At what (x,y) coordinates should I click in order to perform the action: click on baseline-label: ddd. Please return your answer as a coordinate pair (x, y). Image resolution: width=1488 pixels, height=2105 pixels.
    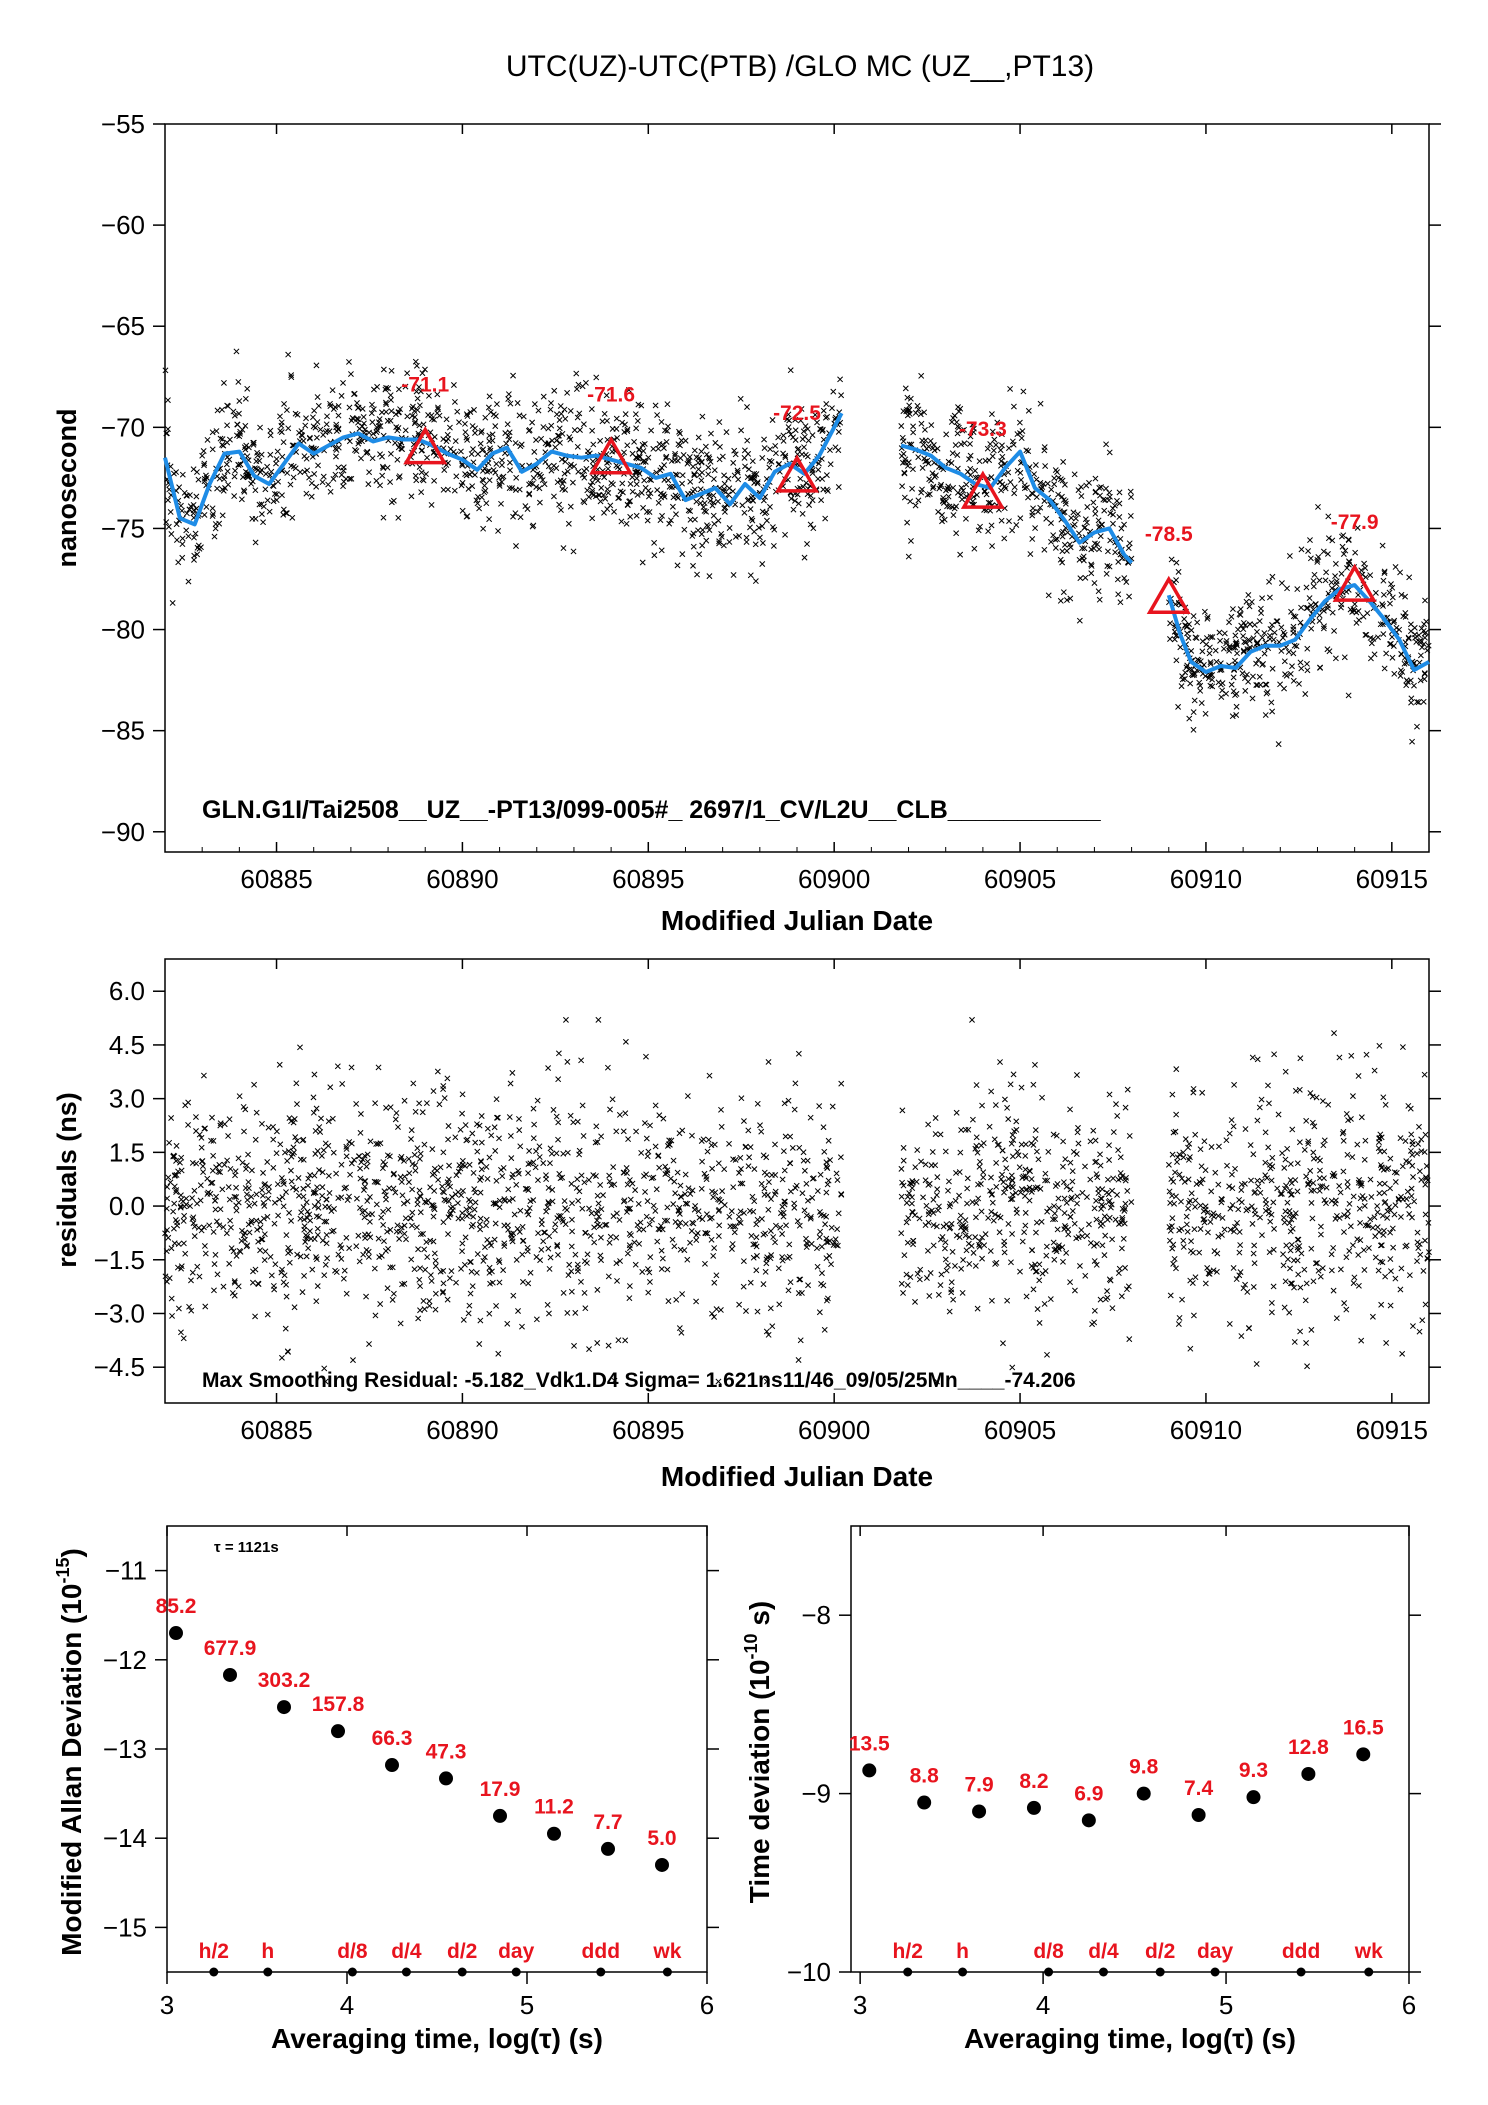
    Looking at the image, I should click on (601, 1951).